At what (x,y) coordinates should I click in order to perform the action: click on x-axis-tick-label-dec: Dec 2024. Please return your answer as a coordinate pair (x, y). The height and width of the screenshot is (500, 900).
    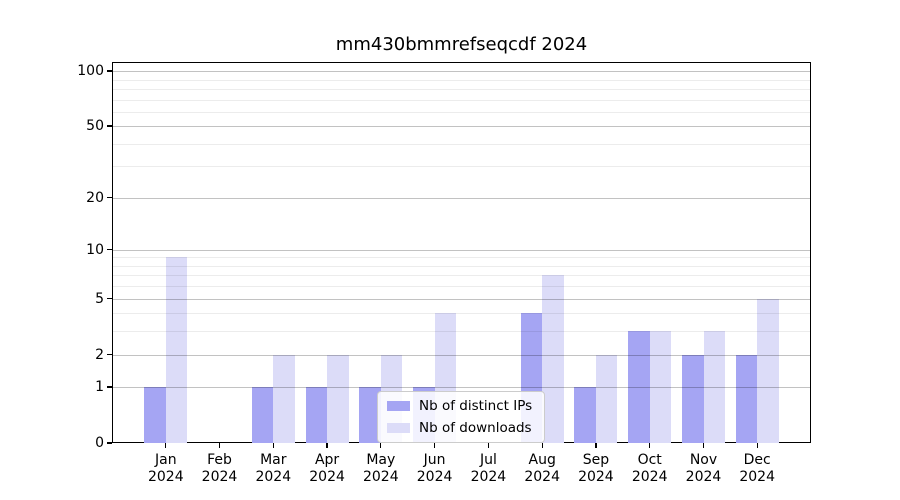
    Looking at the image, I should click on (757, 469).